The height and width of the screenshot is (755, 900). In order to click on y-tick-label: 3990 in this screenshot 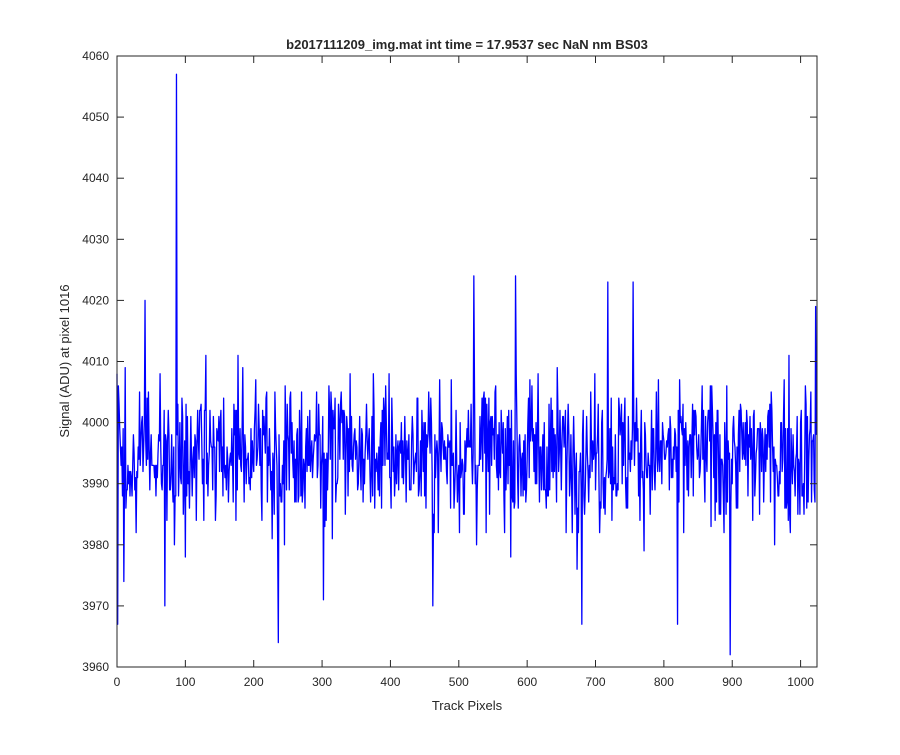, I will do `click(95, 484)`.